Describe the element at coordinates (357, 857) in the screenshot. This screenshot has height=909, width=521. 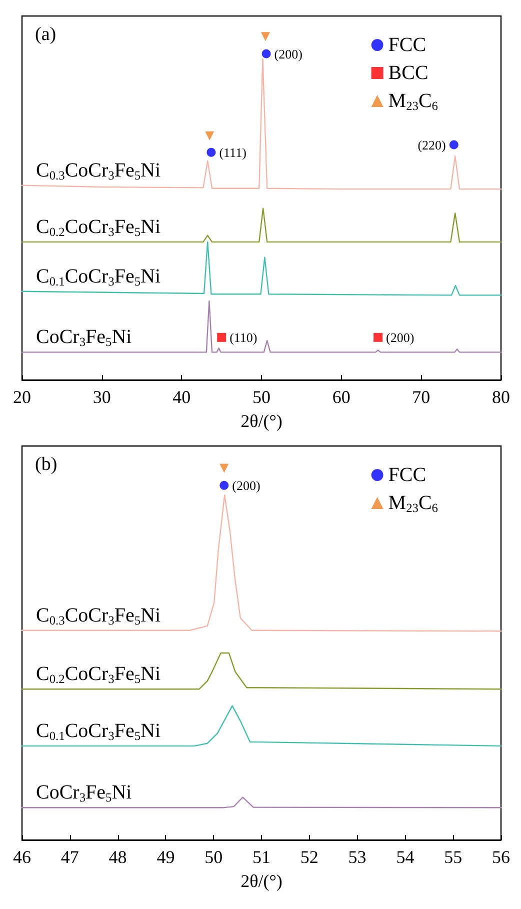
I see `x-tick-label: 53` at that location.